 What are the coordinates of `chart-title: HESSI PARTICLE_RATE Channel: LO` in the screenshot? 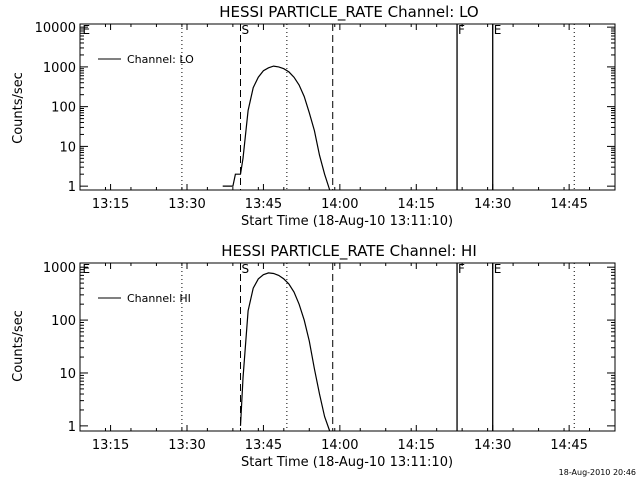 It's located at (348, 12).